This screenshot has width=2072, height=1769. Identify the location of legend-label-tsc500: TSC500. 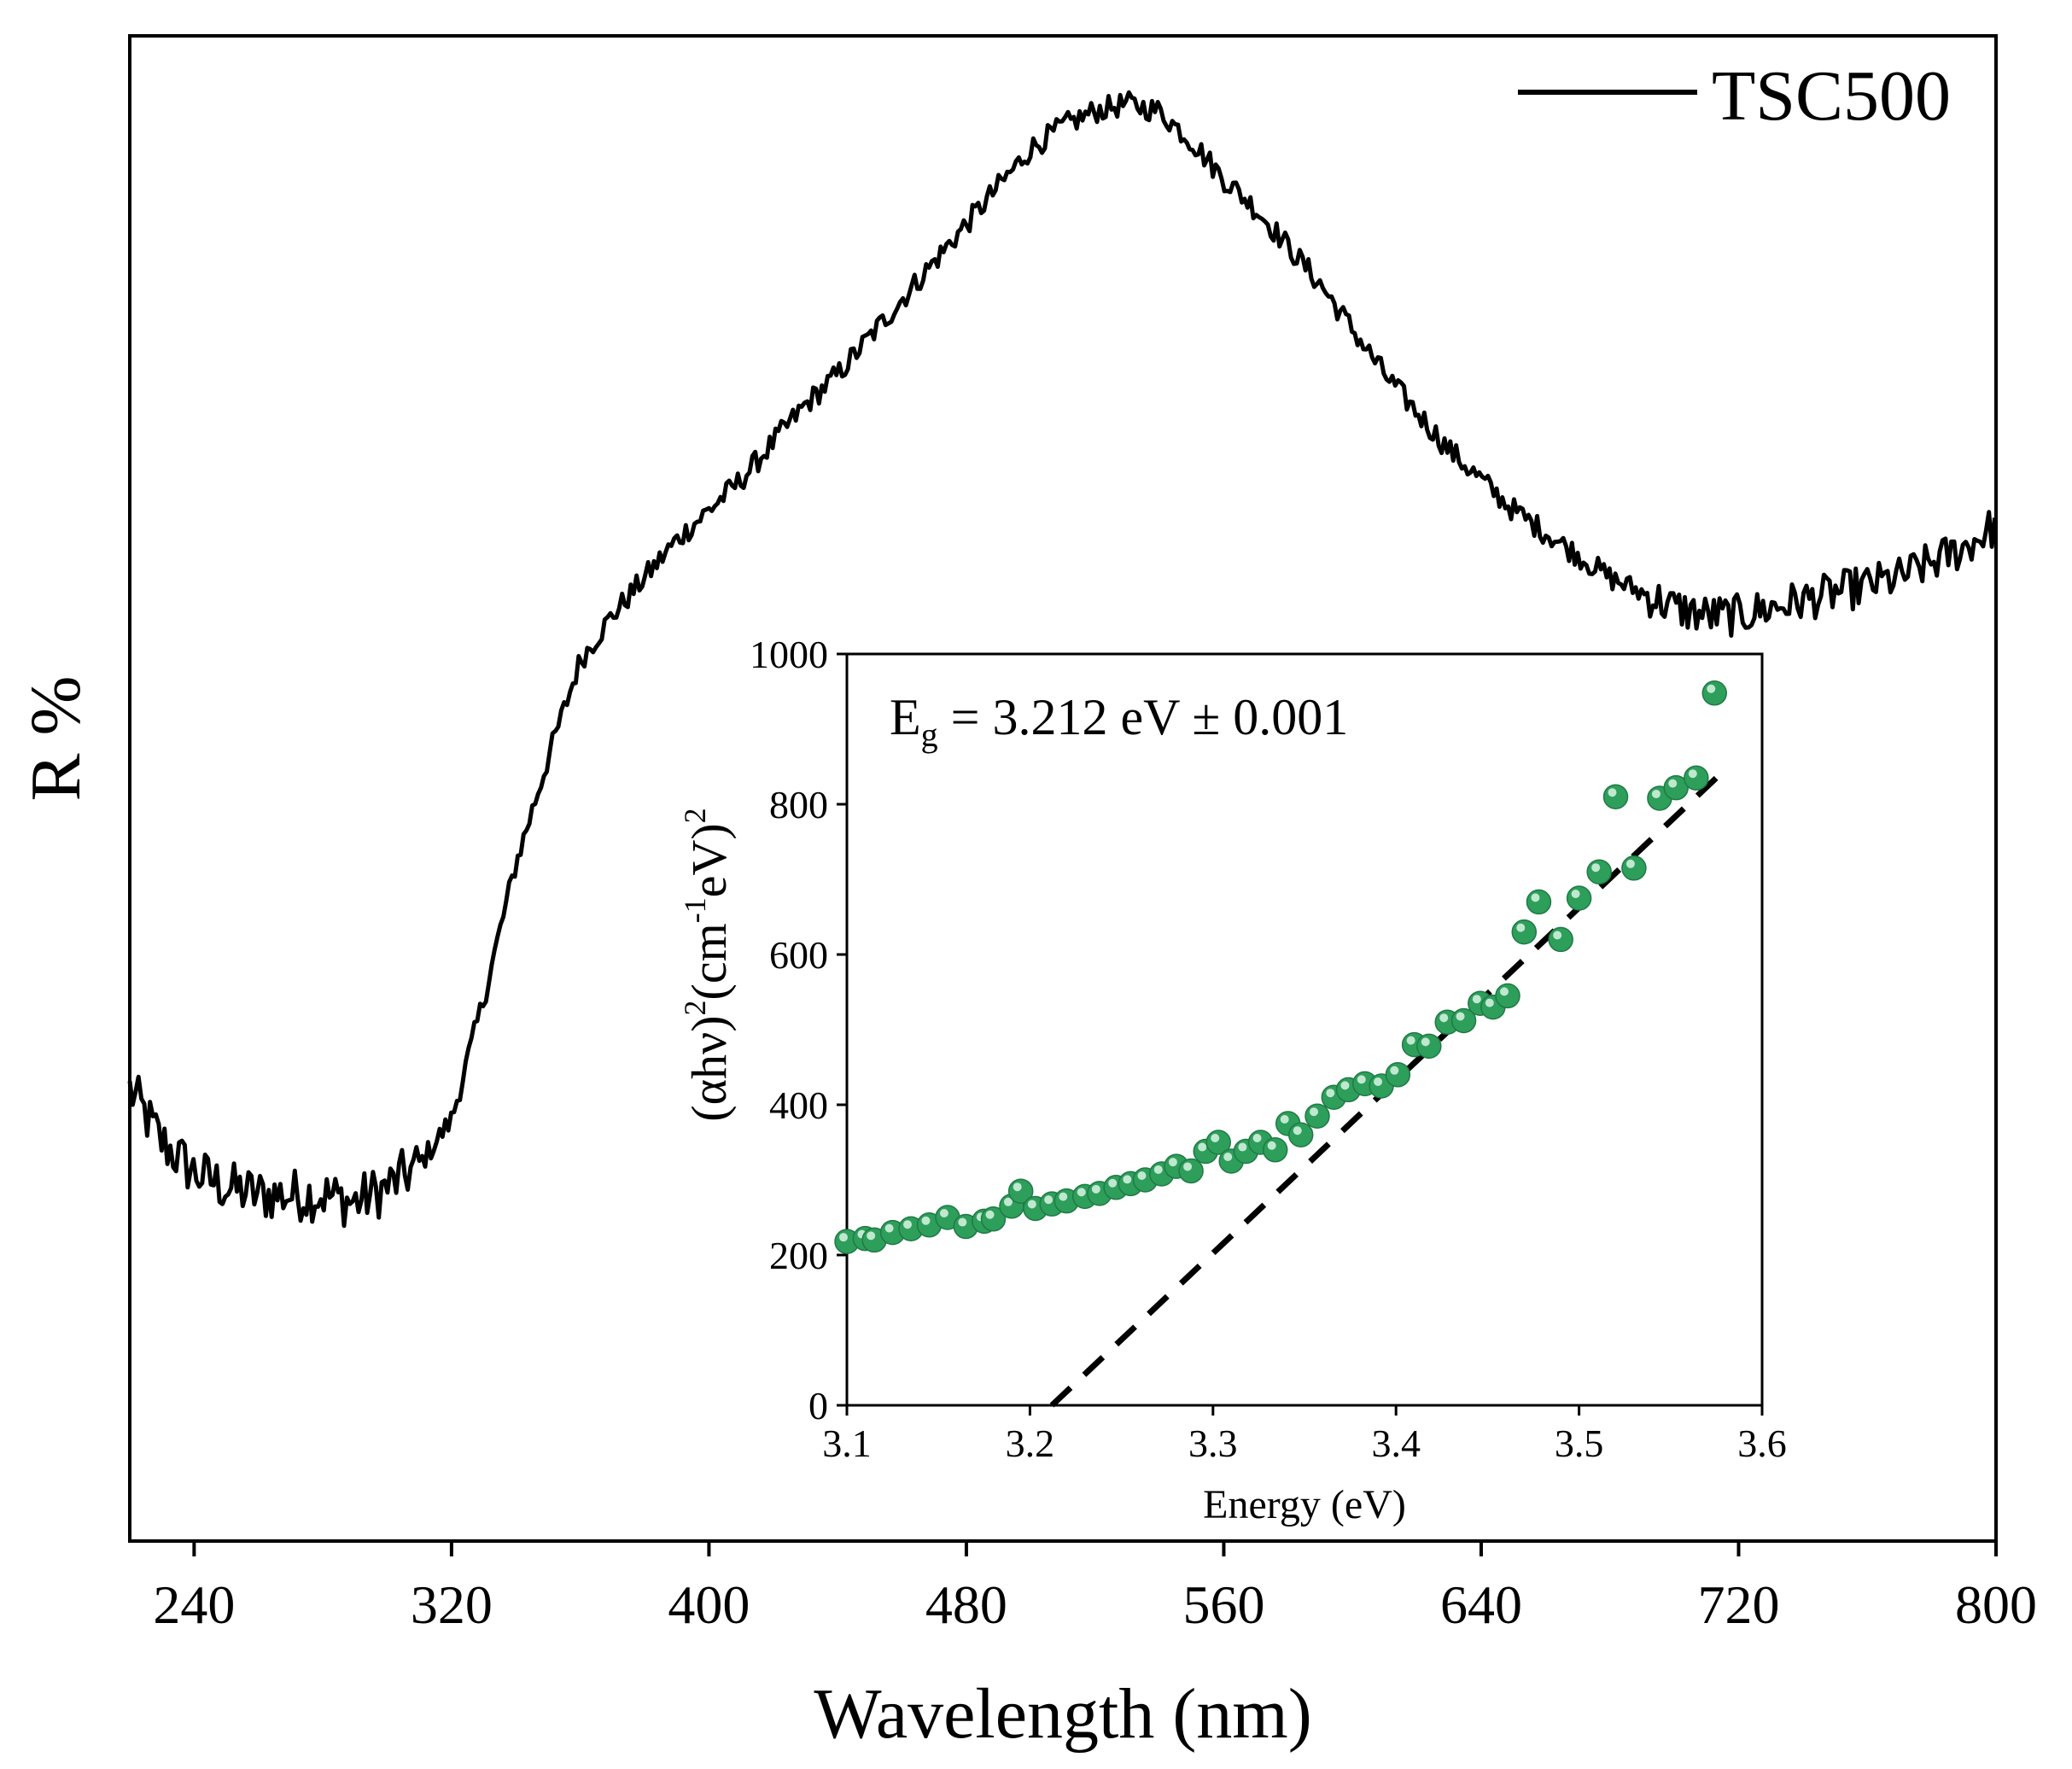
(1831, 96).